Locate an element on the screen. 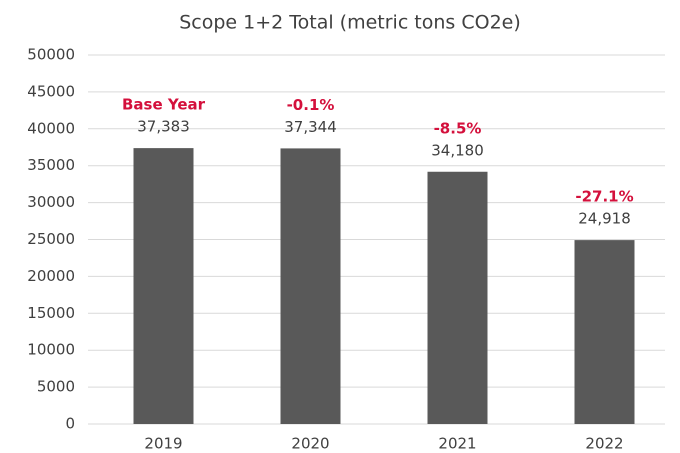  y-tick-label: 25000 is located at coordinates (51, 239).